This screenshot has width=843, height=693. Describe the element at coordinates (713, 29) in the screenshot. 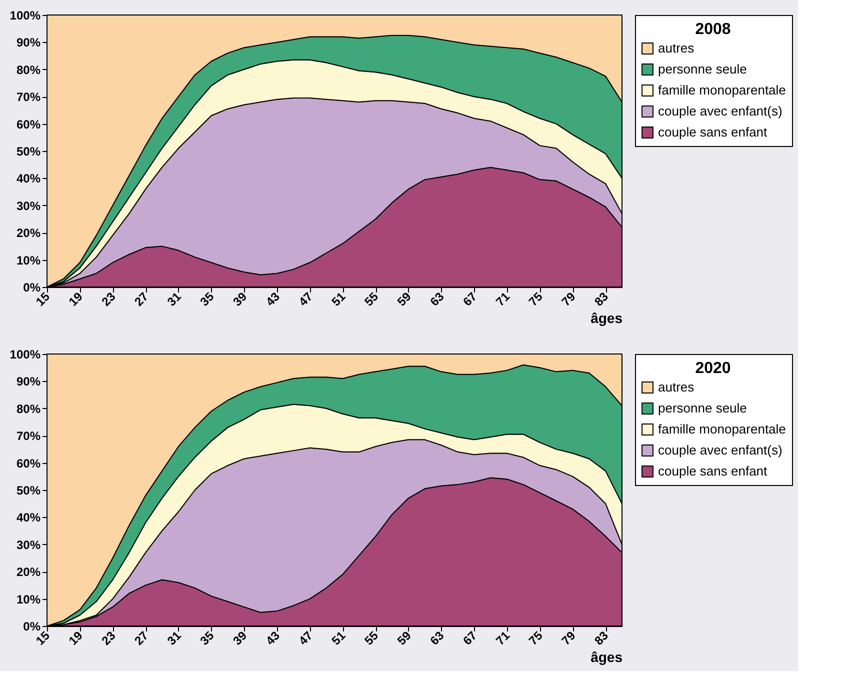

I see `legend-title: 2008` at that location.